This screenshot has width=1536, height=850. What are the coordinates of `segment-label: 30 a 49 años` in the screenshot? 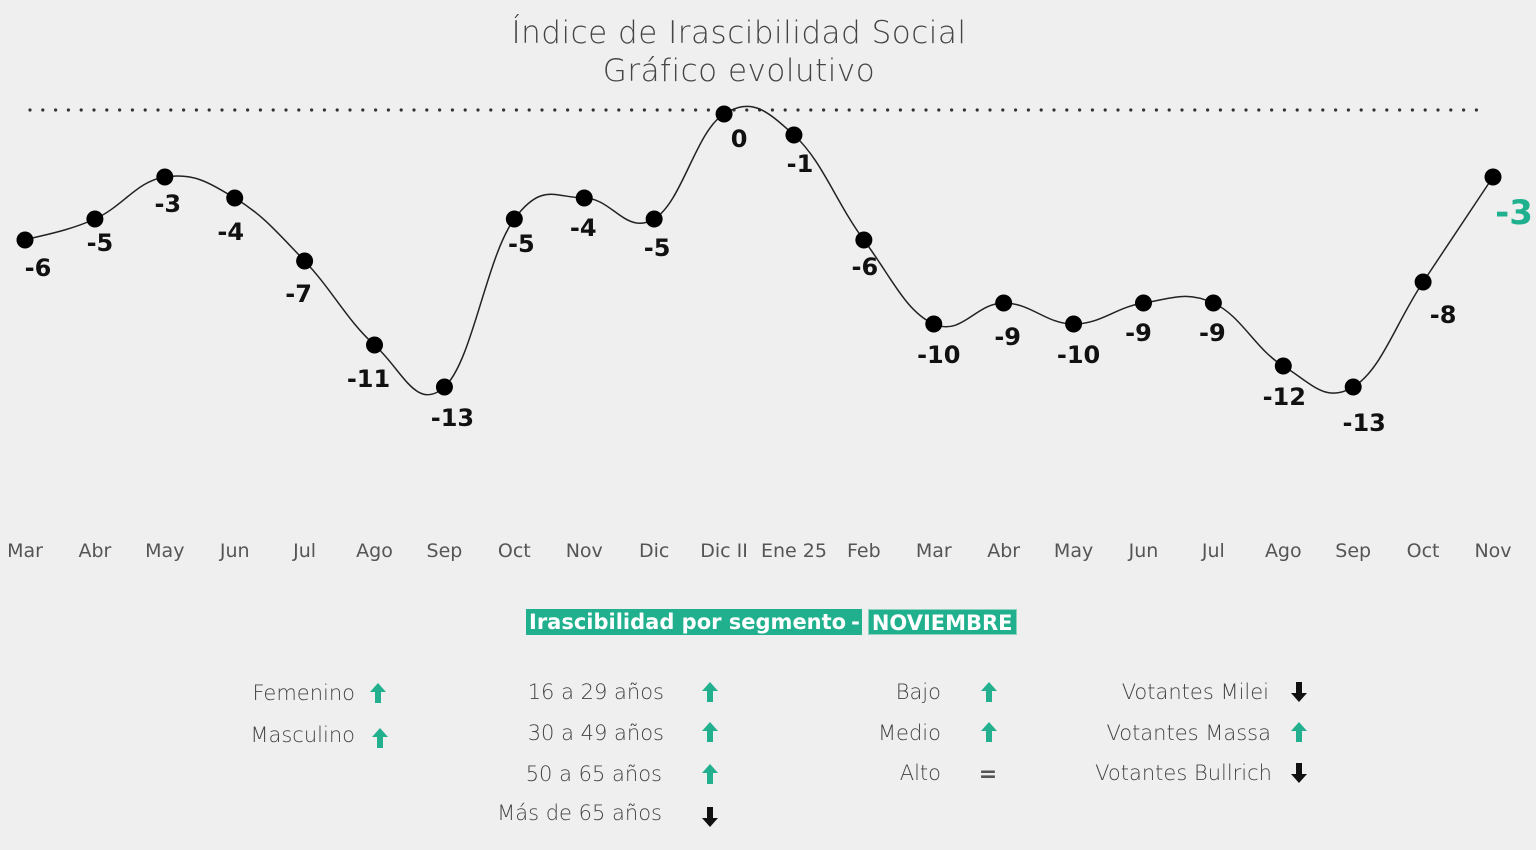 It's located at (595, 733).